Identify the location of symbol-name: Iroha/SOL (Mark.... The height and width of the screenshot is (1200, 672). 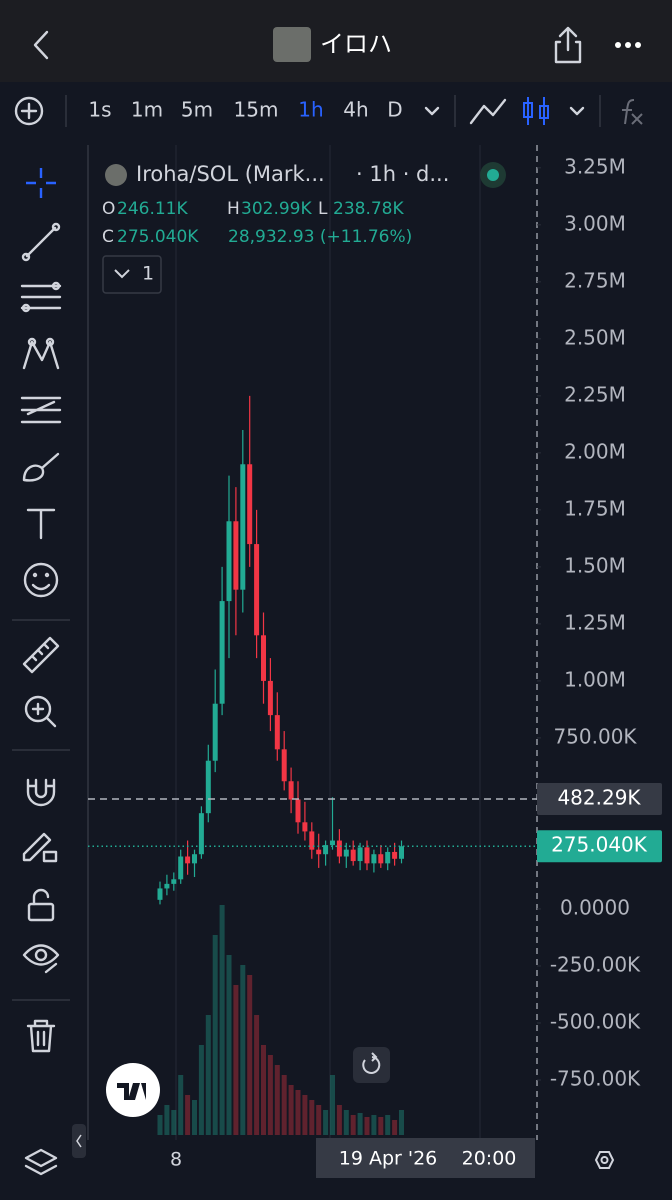
(230, 174).